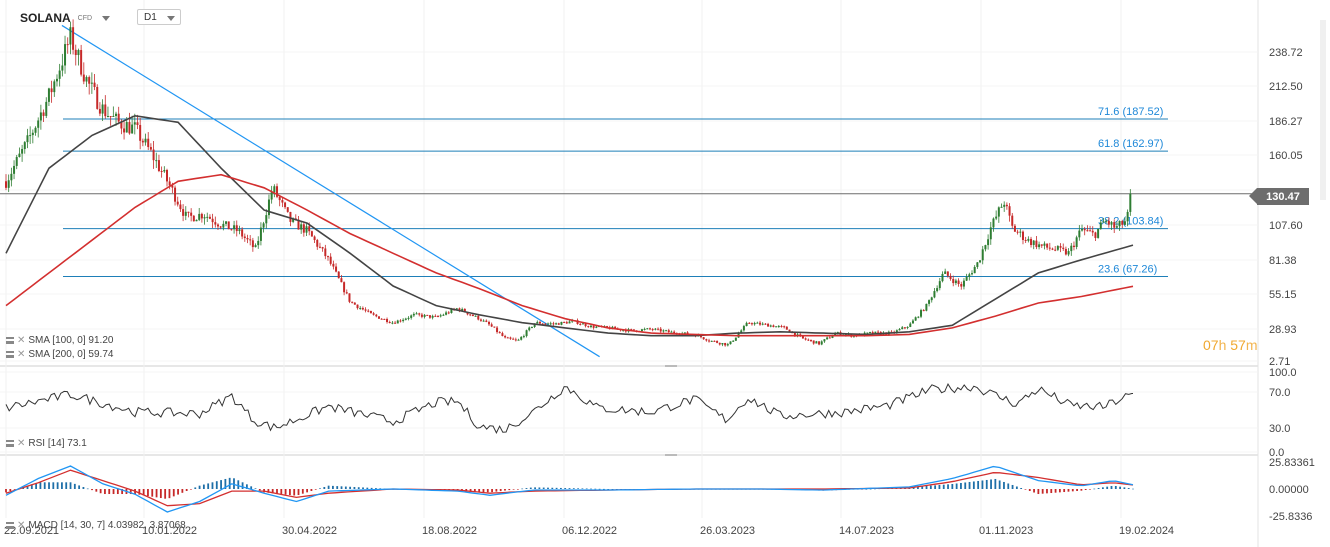 This screenshot has width=1330, height=547. I want to click on symbol-name: SOLANA, so click(45, 18).